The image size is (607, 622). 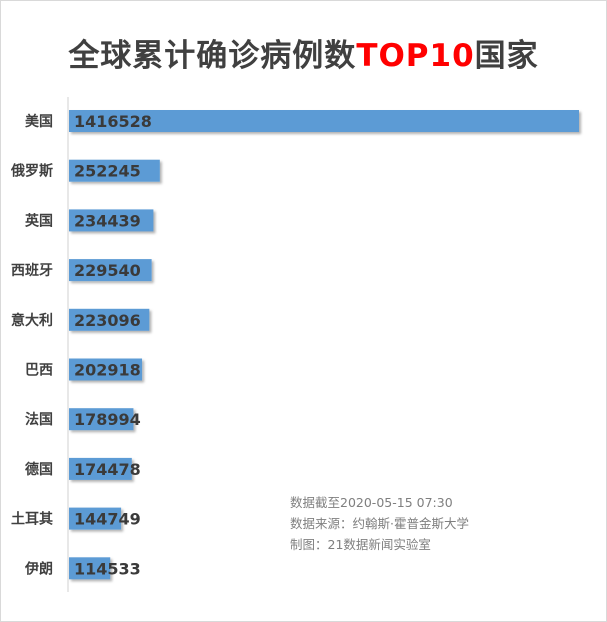 I want to click on category-label: 意大利, so click(x=32, y=320).